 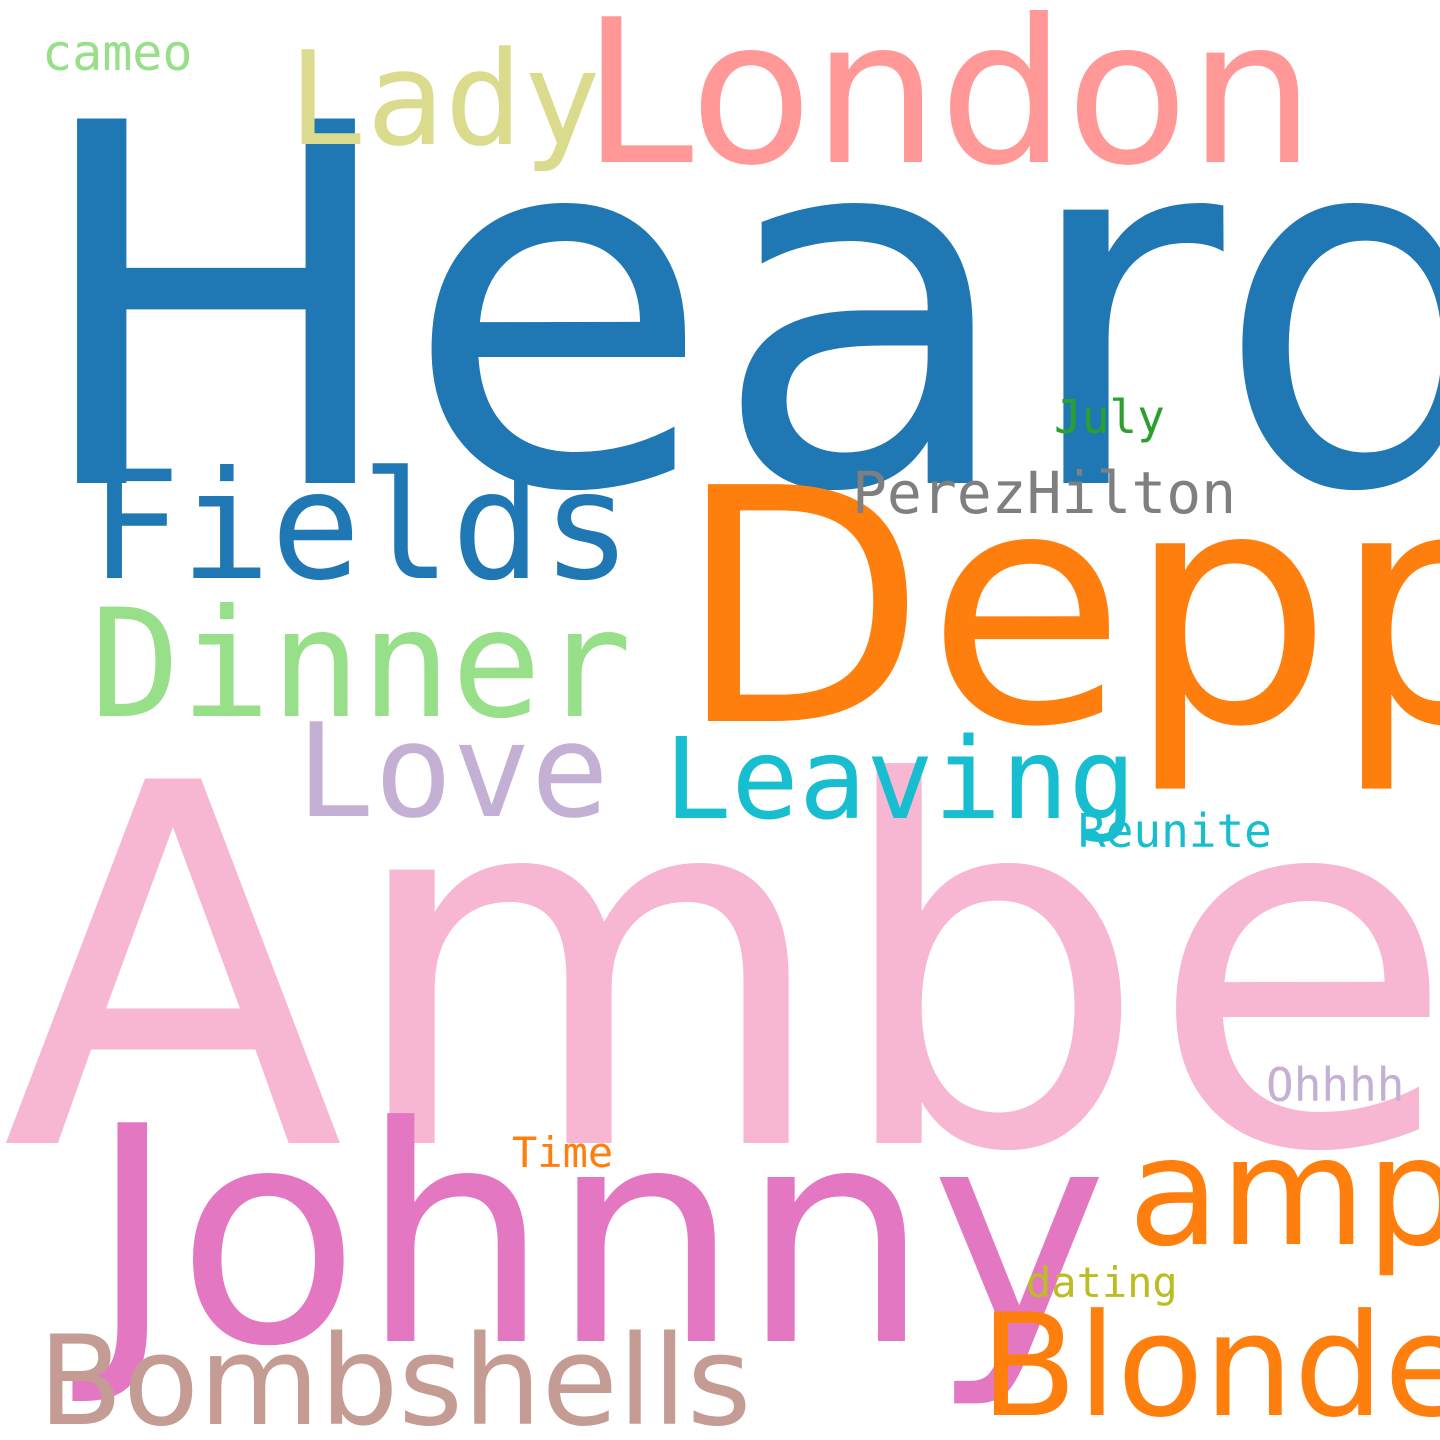 I want to click on word-blonde: Blonde, so click(x=1210, y=1362).